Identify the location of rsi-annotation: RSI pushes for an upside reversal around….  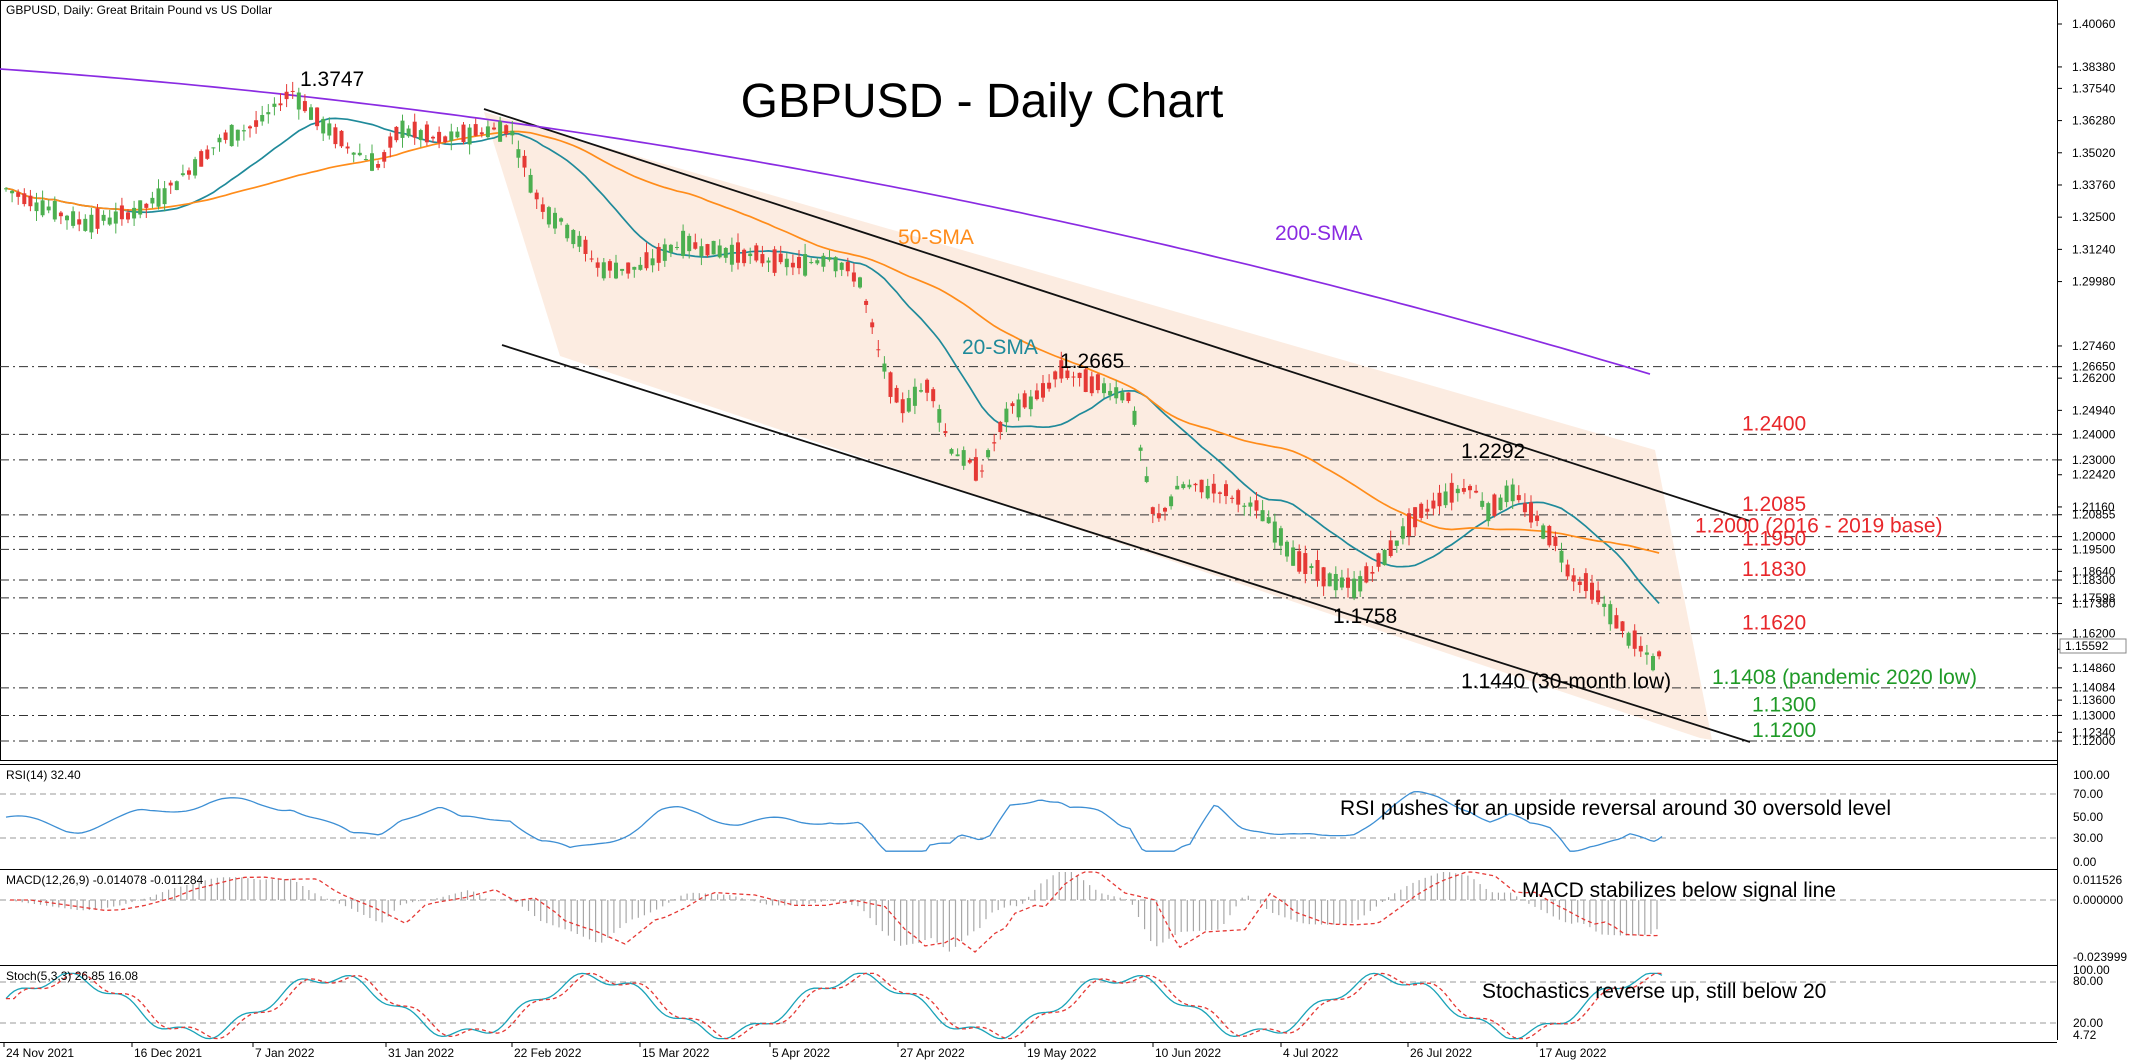
(1615, 808).